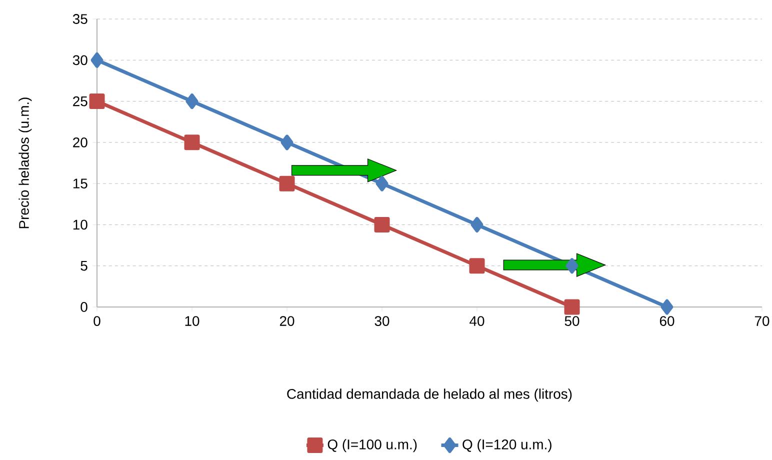 This screenshot has height=460, width=772. I want to click on legend-label: Q (I=100 u.m.), so click(372, 445).